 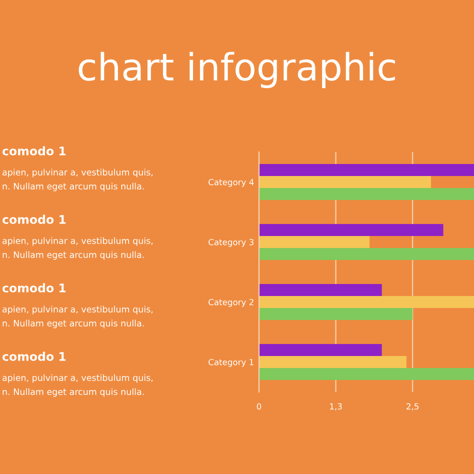 I want to click on y-tick-label: Category 1, so click(x=231, y=362).